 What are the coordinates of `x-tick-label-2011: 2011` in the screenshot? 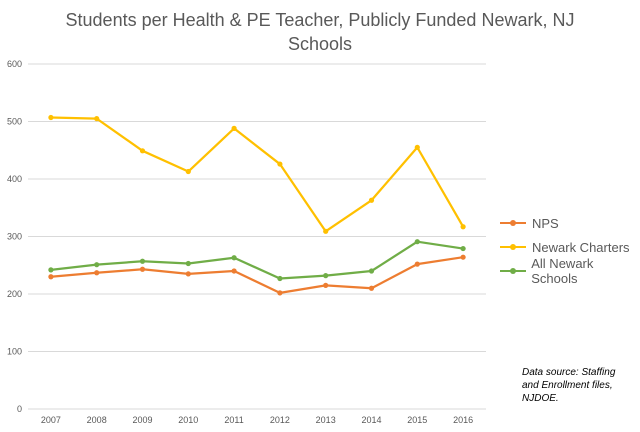 It's located at (233, 420).